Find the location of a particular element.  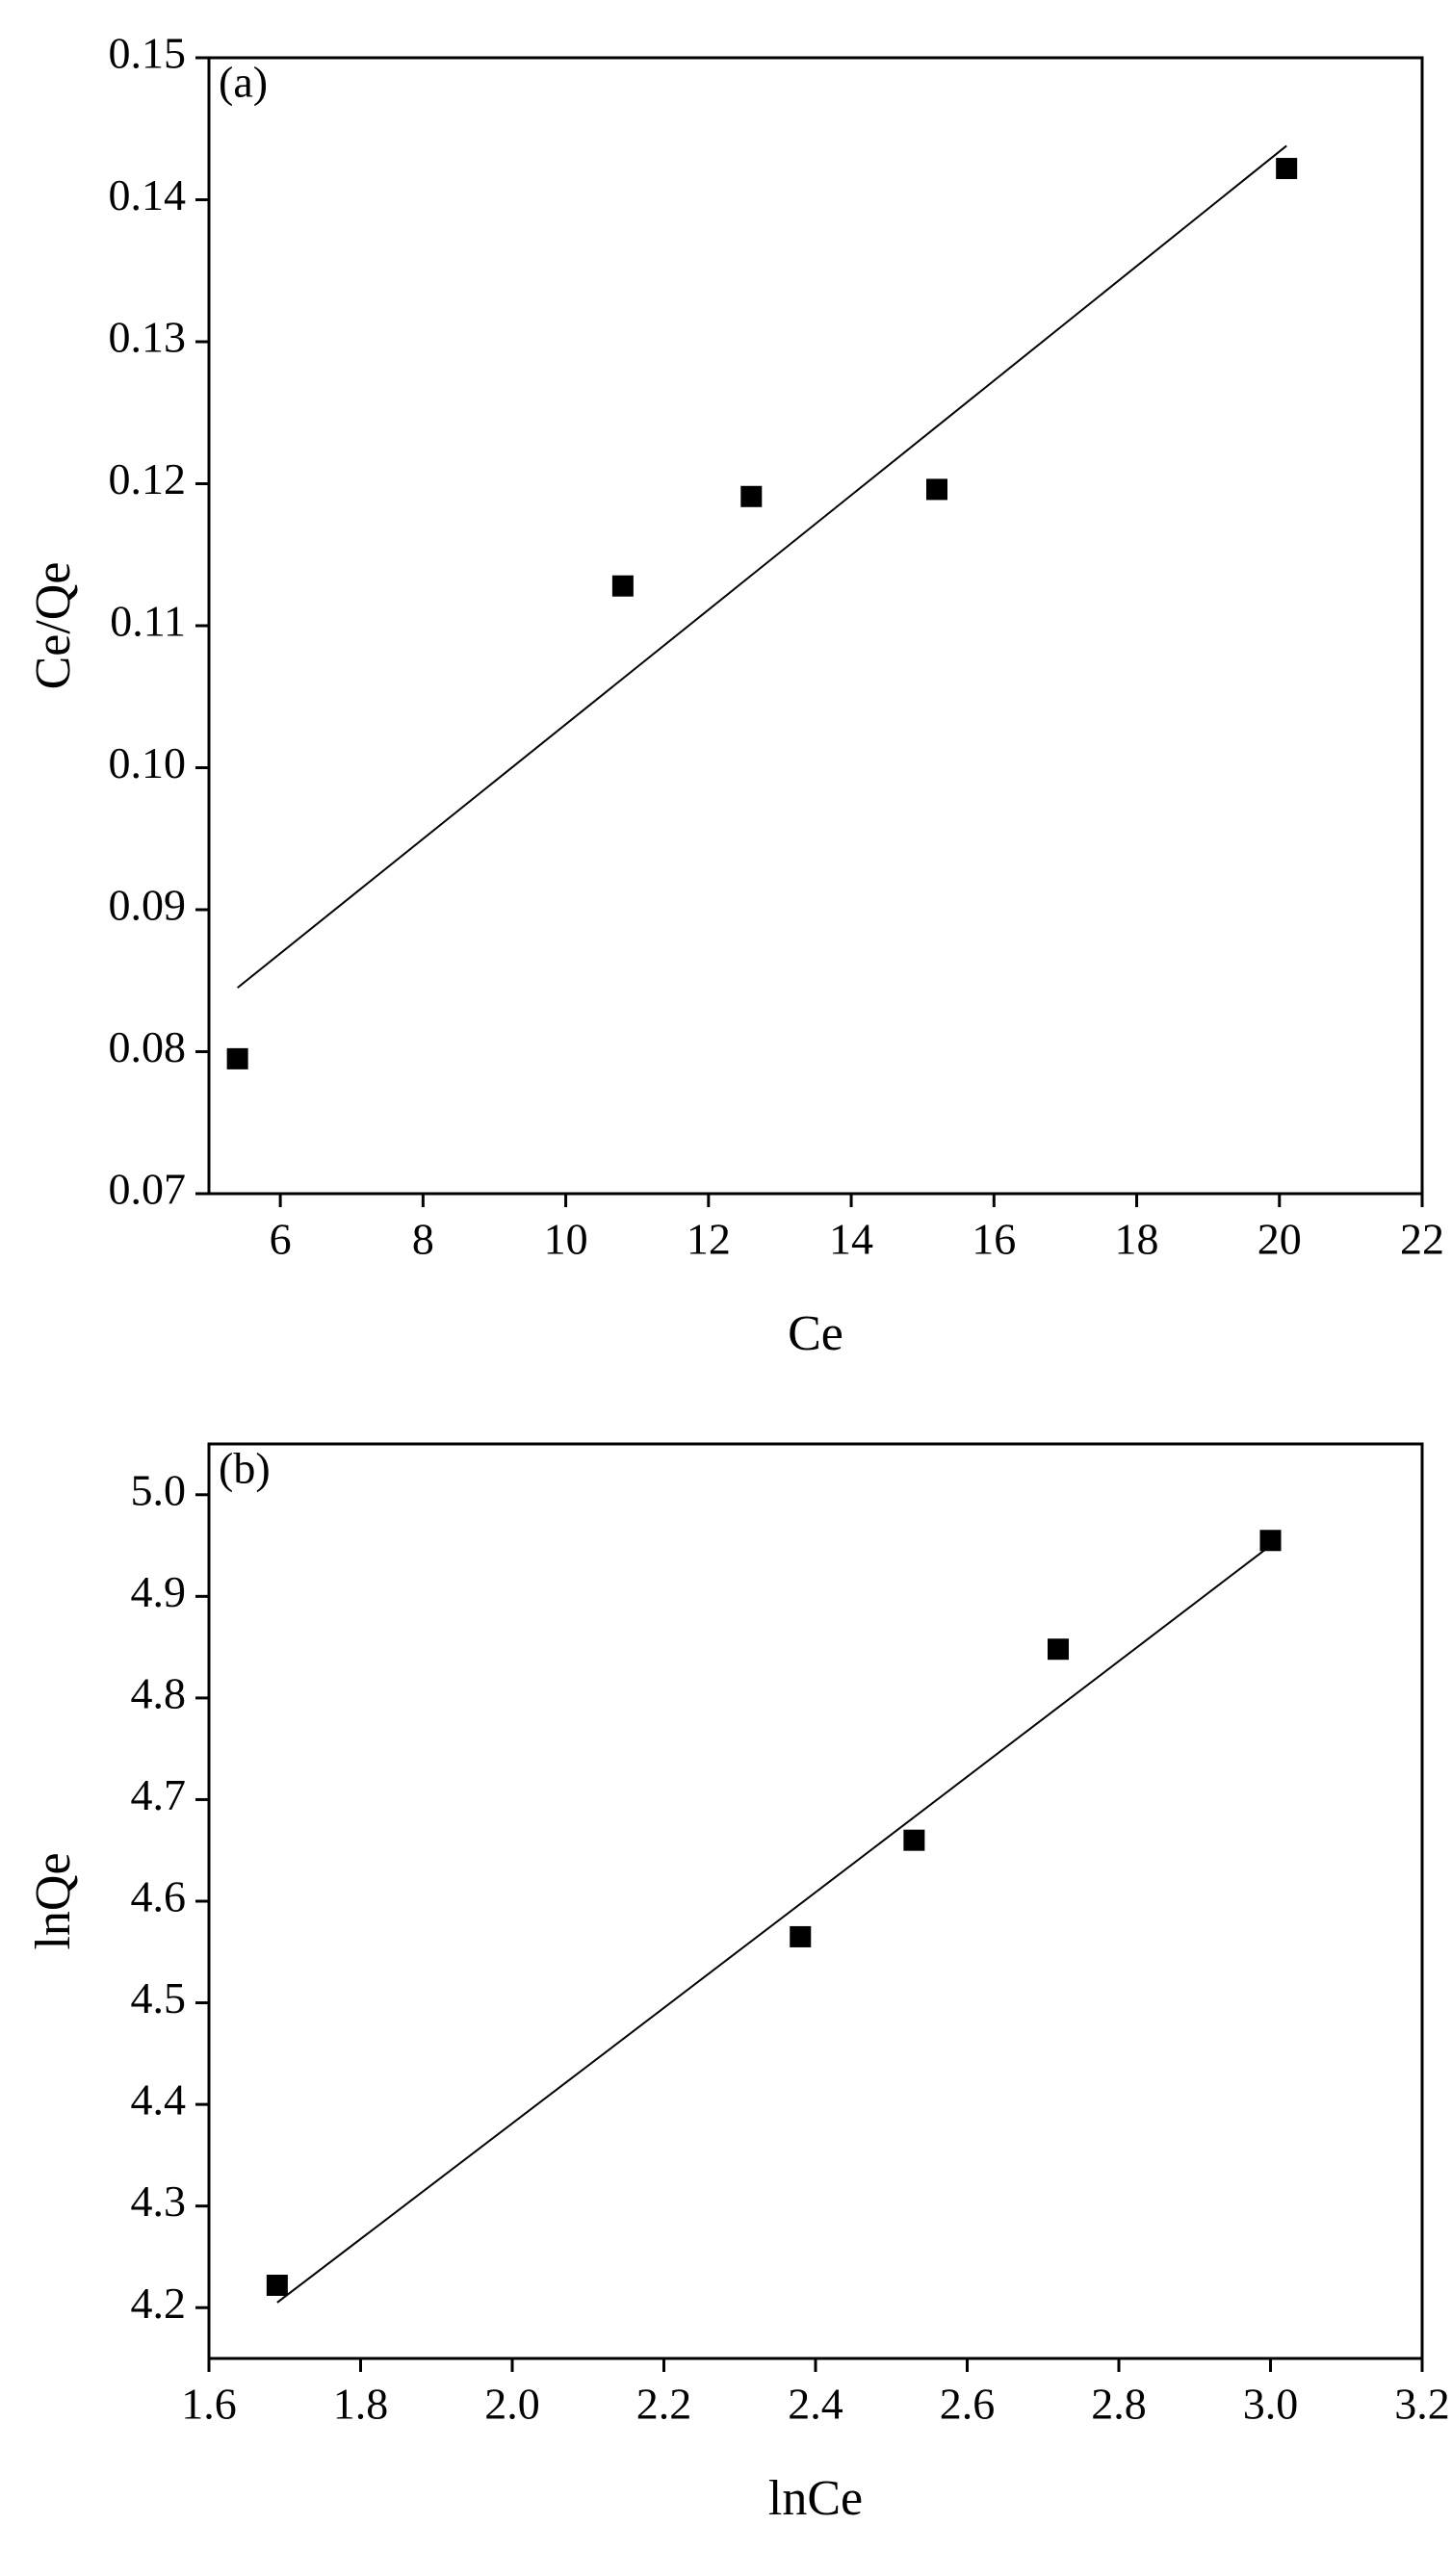

x-tick-label: 12 is located at coordinates (709, 1239).